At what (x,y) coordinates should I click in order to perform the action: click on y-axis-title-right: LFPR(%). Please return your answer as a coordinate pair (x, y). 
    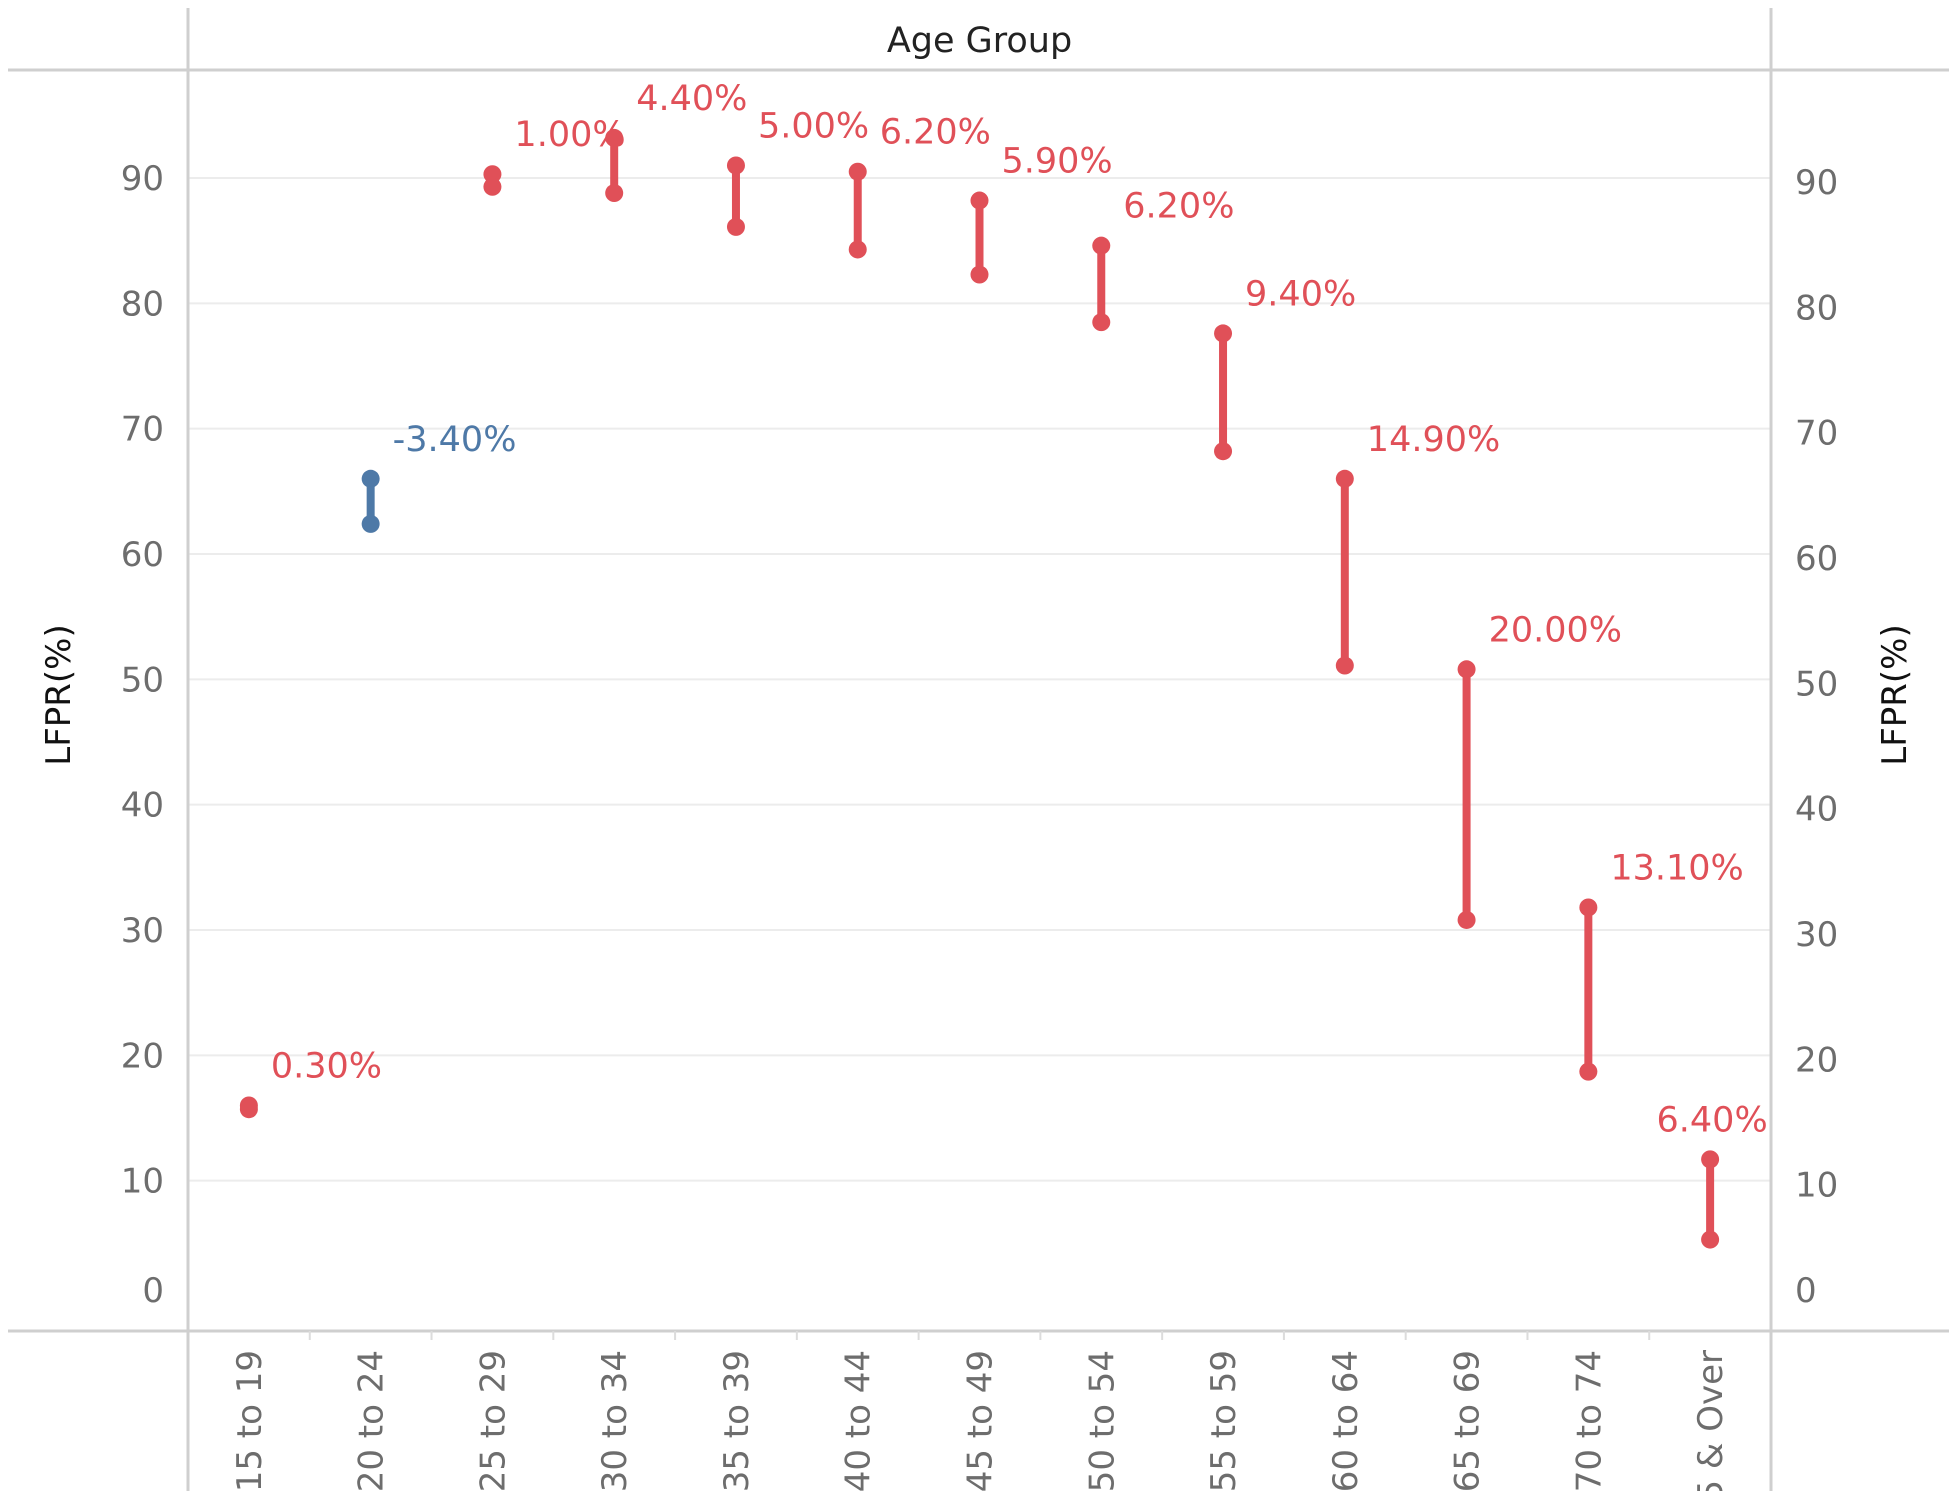
    Looking at the image, I should click on (1895, 694).